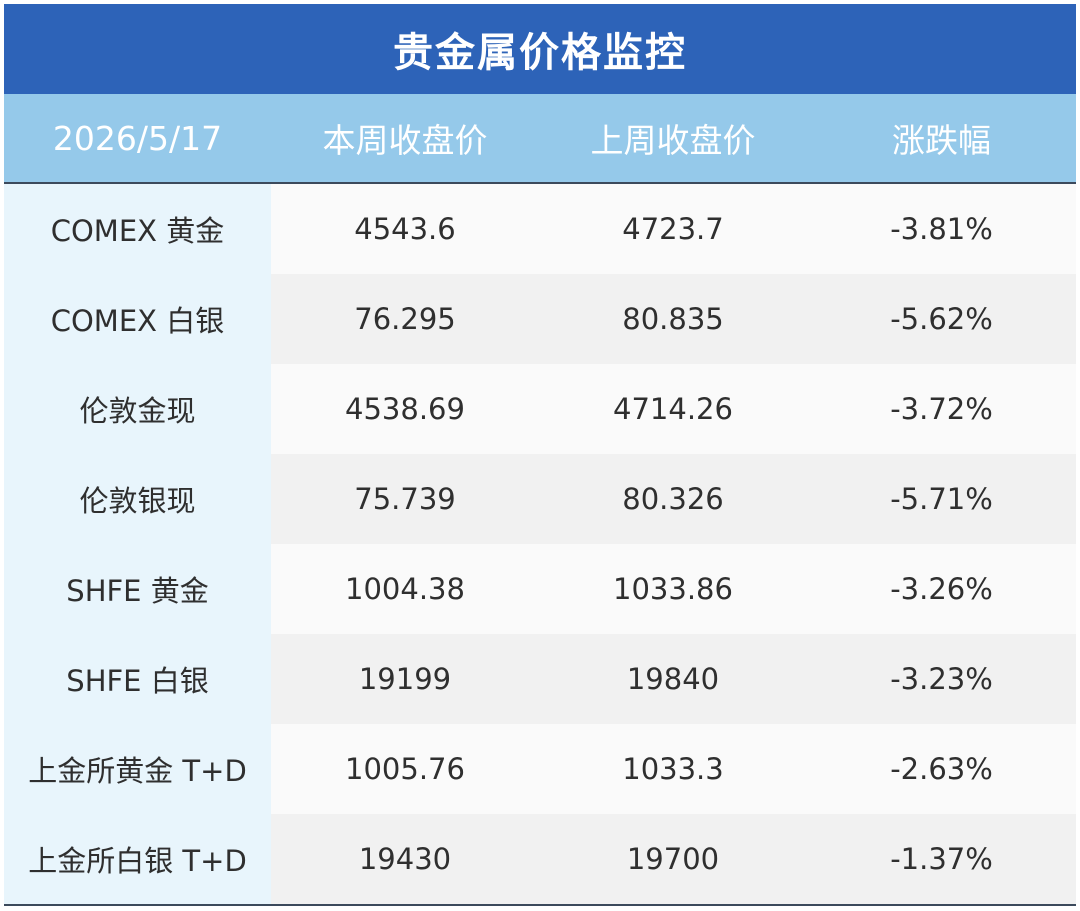 Image resolution: width=1080 pixels, height=911 pixels. What do you see at coordinates (941, 229) in the screenshot?
I see `change-pct: -3.81%` at bounding box center [941, 229].